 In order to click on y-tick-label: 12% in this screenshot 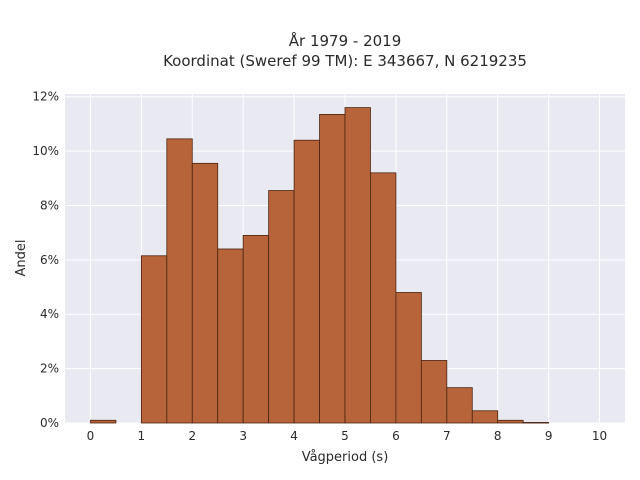, I will do `click(45, 97)`.